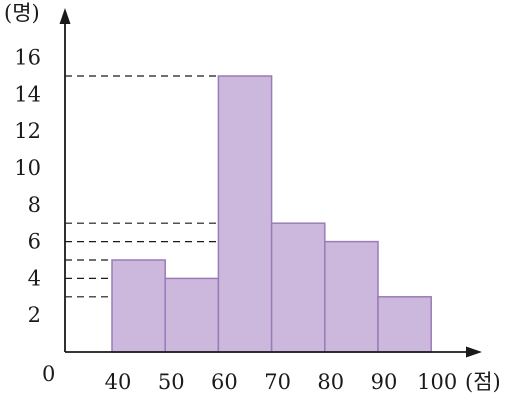 The width and height of the screenshot is (517, 401). I want to click on y-tick-label: 6, so click(34, 242).